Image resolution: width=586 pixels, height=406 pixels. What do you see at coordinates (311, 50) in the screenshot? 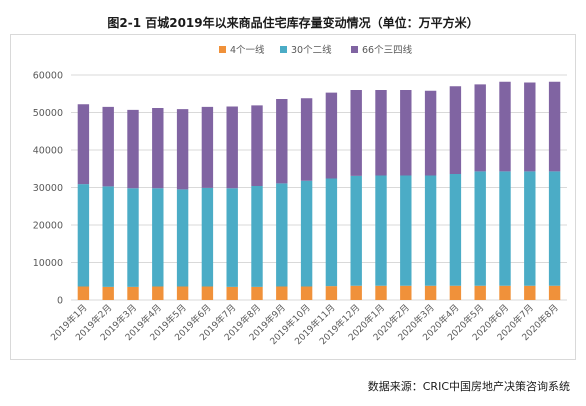
I see `legend-label-tier2: 30个二线` at bounding box center [311, 50].